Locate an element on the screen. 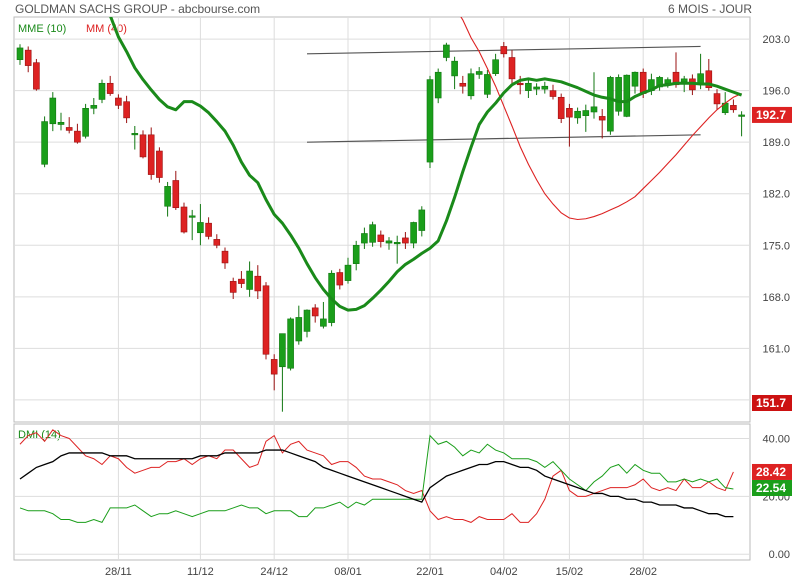 The height and width of the screenshot is (580, 800). dmi-green-line is located at coordinates (376, 478).